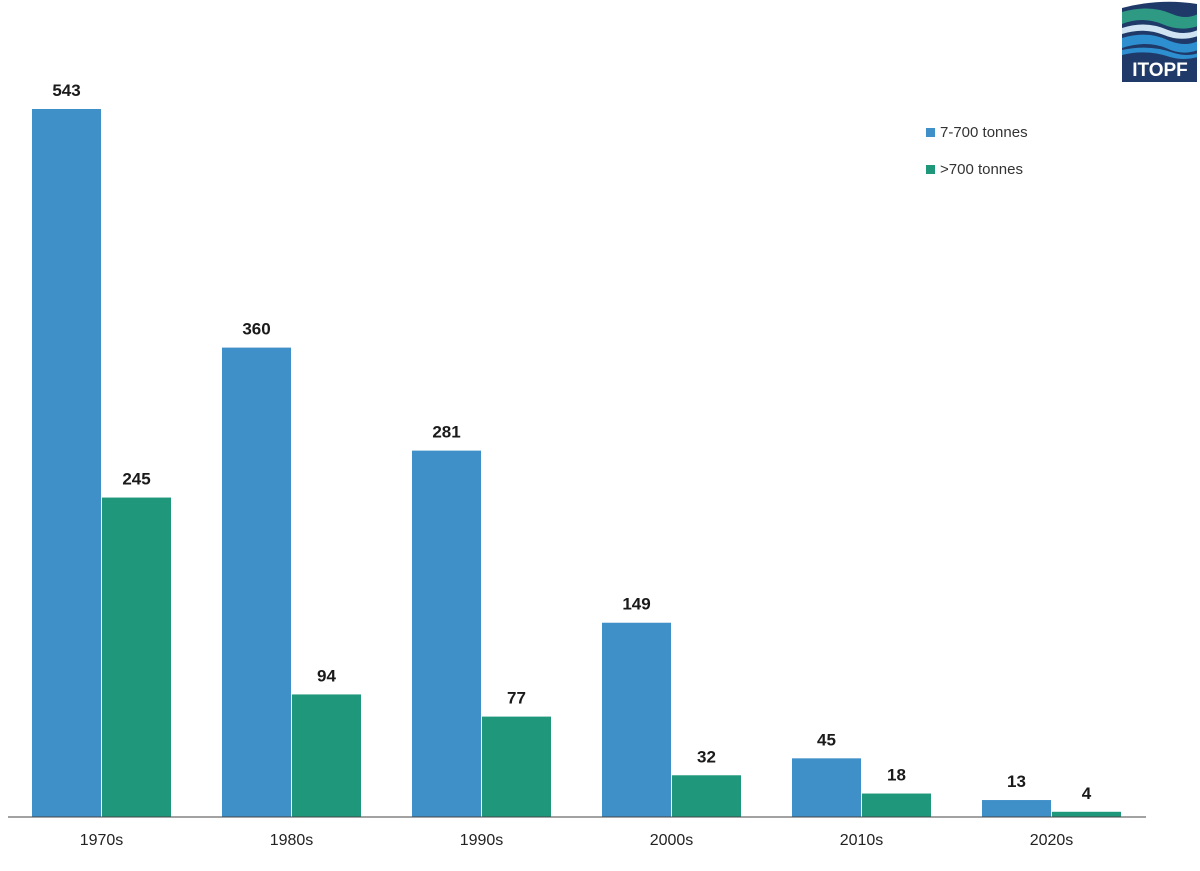 This screenshot has height=871, width=1200. I want to click on logo-wave-light, so click(1159, 31).